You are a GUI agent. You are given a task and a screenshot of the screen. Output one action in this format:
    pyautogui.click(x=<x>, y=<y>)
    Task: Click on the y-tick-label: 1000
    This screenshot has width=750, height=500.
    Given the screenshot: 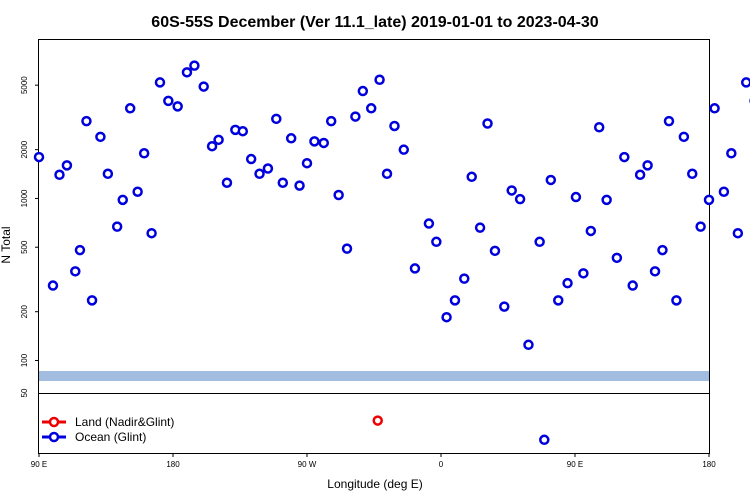 What is the action you would take?
    pyautogui.click(x=24, y=198)
    